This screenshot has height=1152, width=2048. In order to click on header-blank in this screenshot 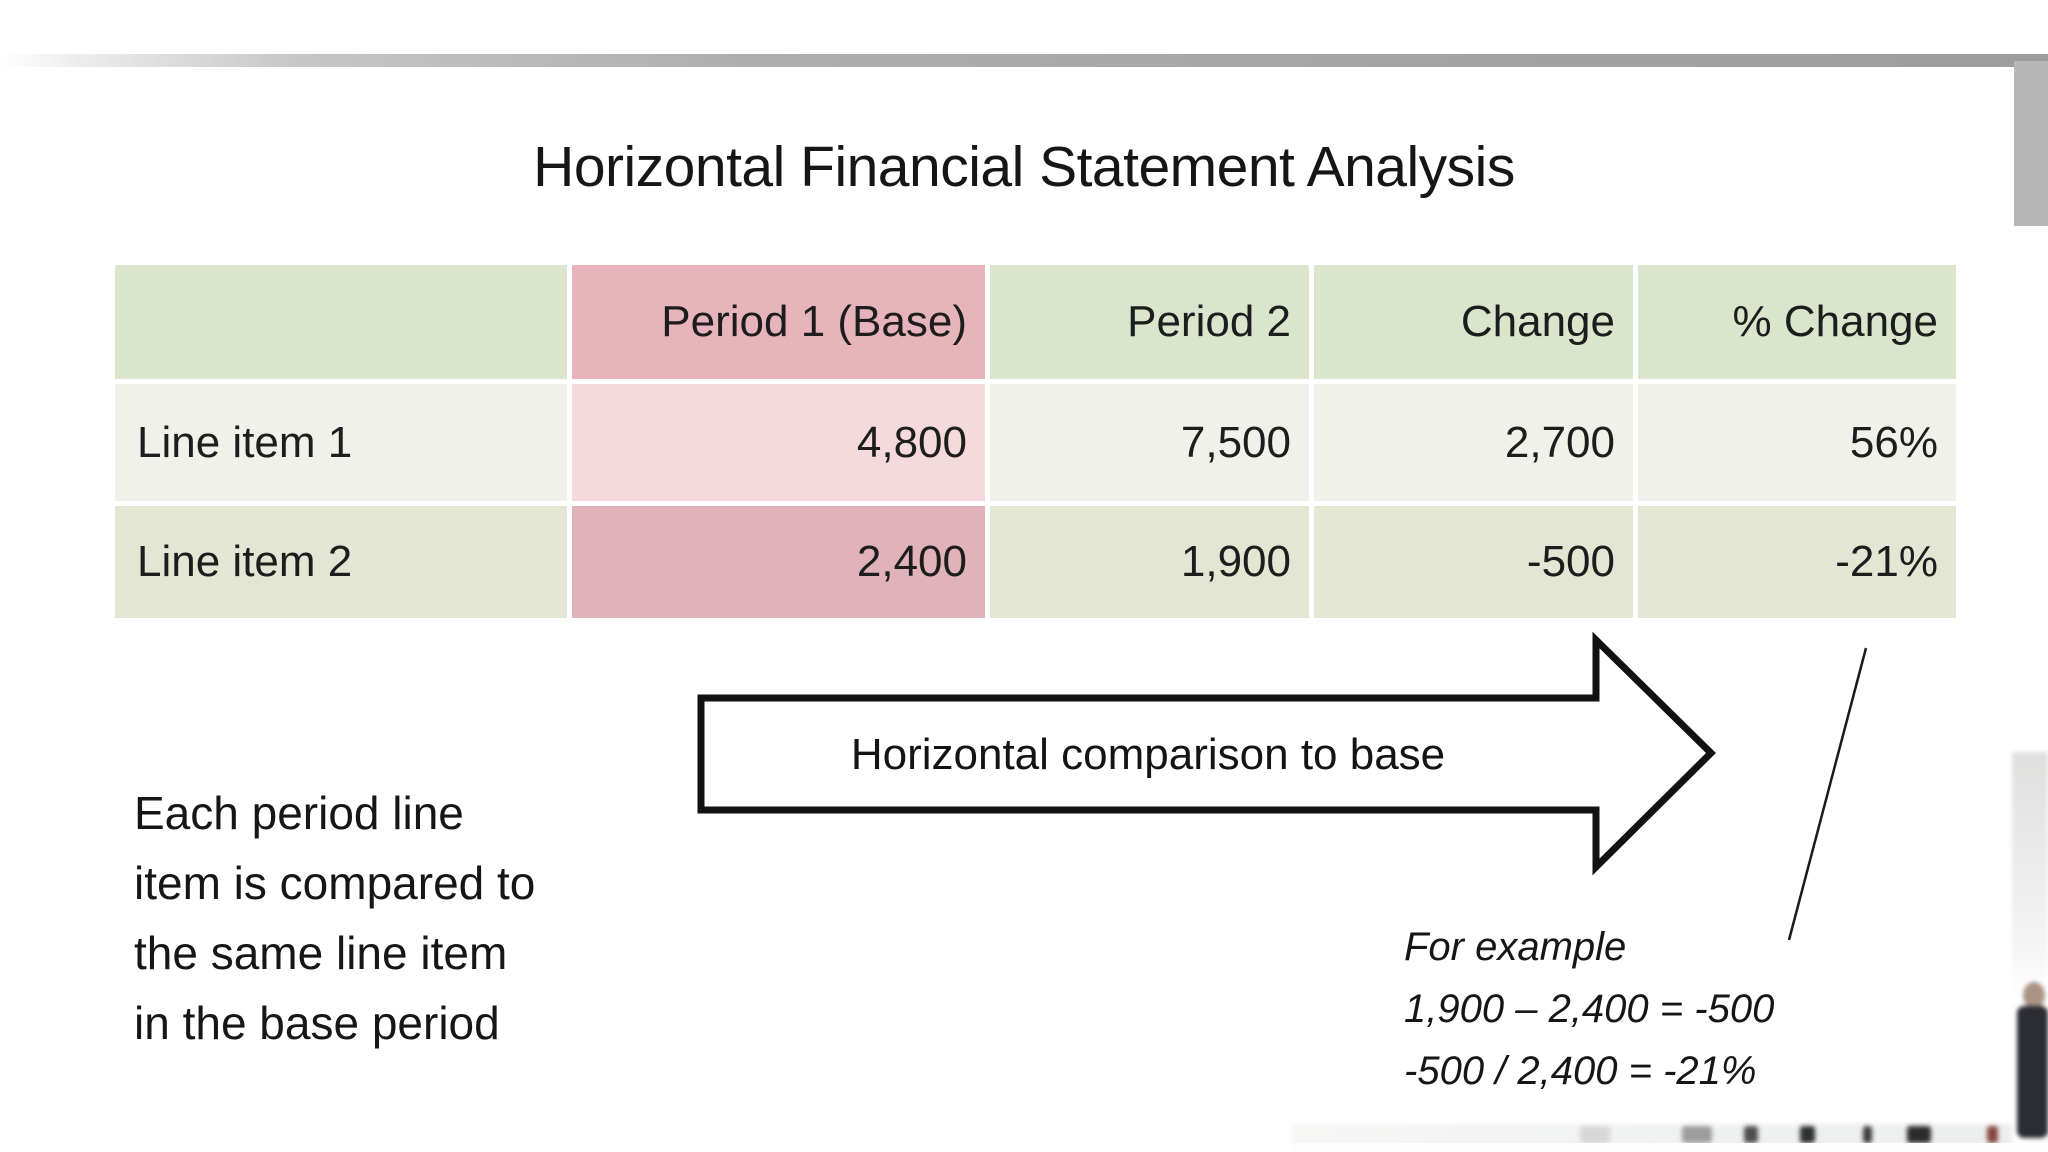, I will do `click(341, 322)`.